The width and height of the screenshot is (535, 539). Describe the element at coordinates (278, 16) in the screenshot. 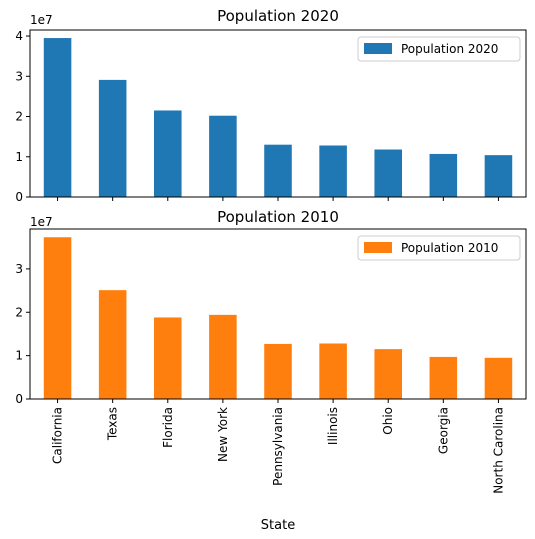

I see `chart-title-2020: Population 2020` at that location.